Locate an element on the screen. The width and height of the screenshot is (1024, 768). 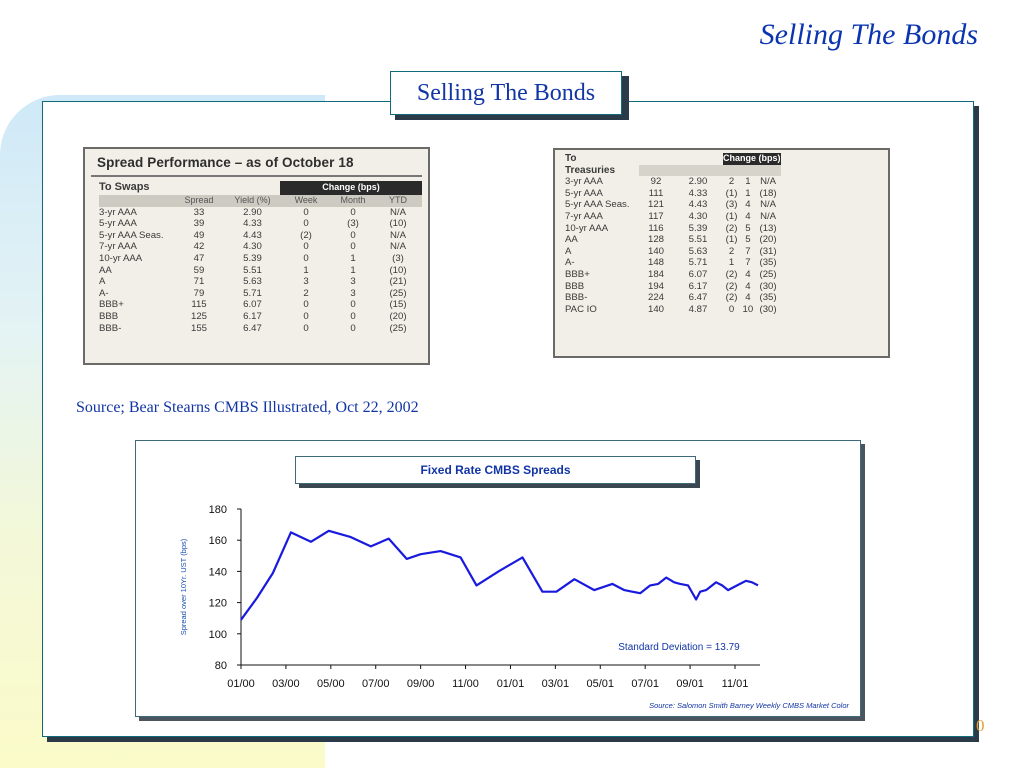
treasuries-cell: 117 is located at coordinates (656, 216).